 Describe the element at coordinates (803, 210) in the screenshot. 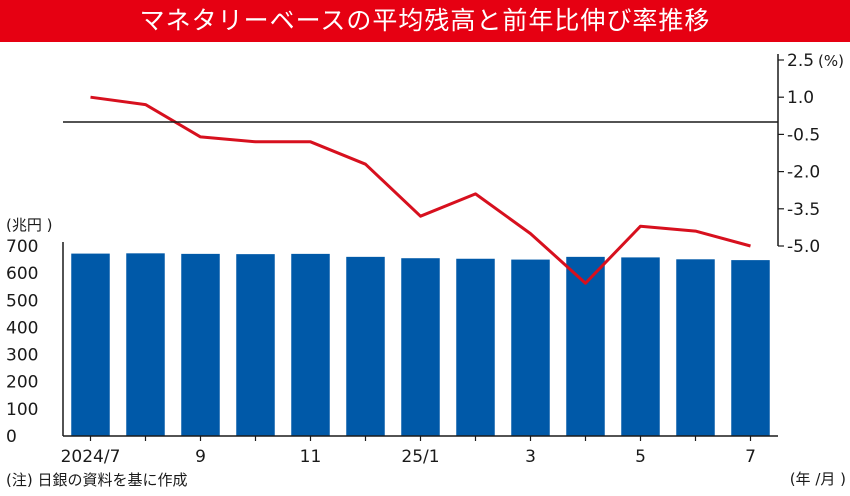

I see `right-tick-label--3.5: -3.5` at that location.